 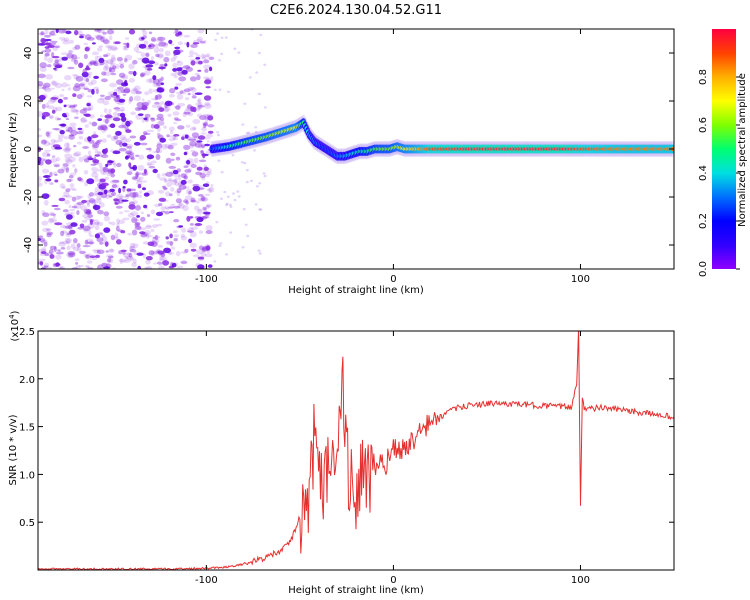 I want to click on snr-y-tick-label: 0.5, so click(x=27, y=523).